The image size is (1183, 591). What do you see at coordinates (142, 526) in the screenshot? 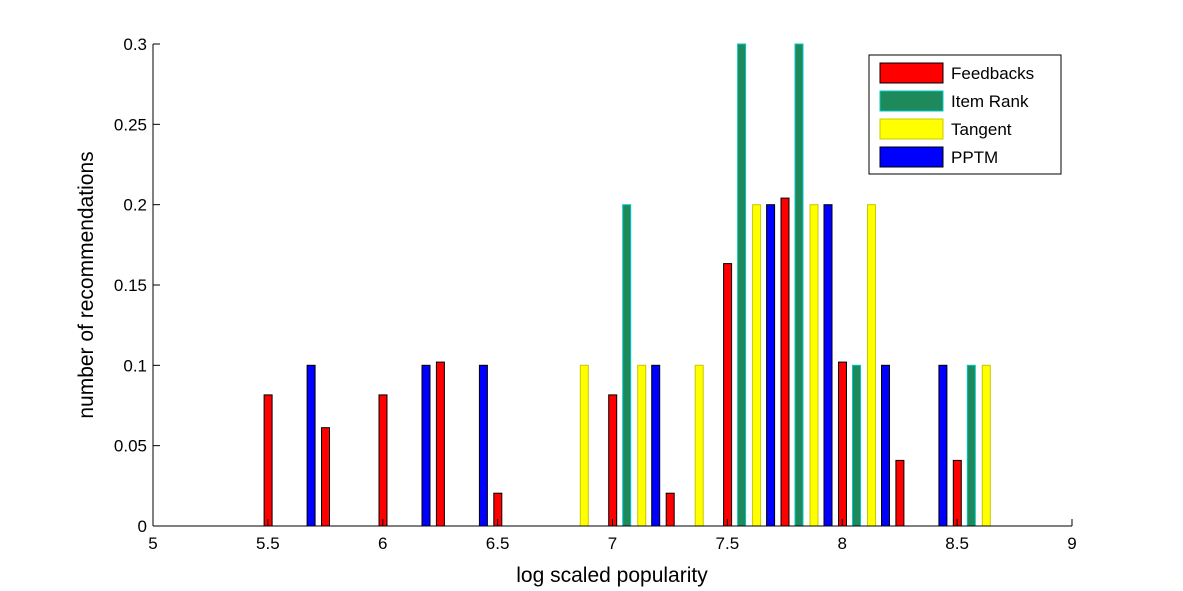
I see `y-tick-label: 0` at bounding box center [142, 526].